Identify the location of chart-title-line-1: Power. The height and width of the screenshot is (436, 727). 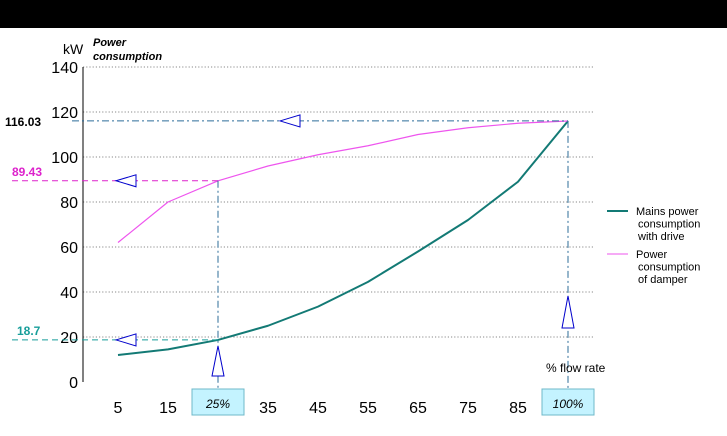
(110, 43).